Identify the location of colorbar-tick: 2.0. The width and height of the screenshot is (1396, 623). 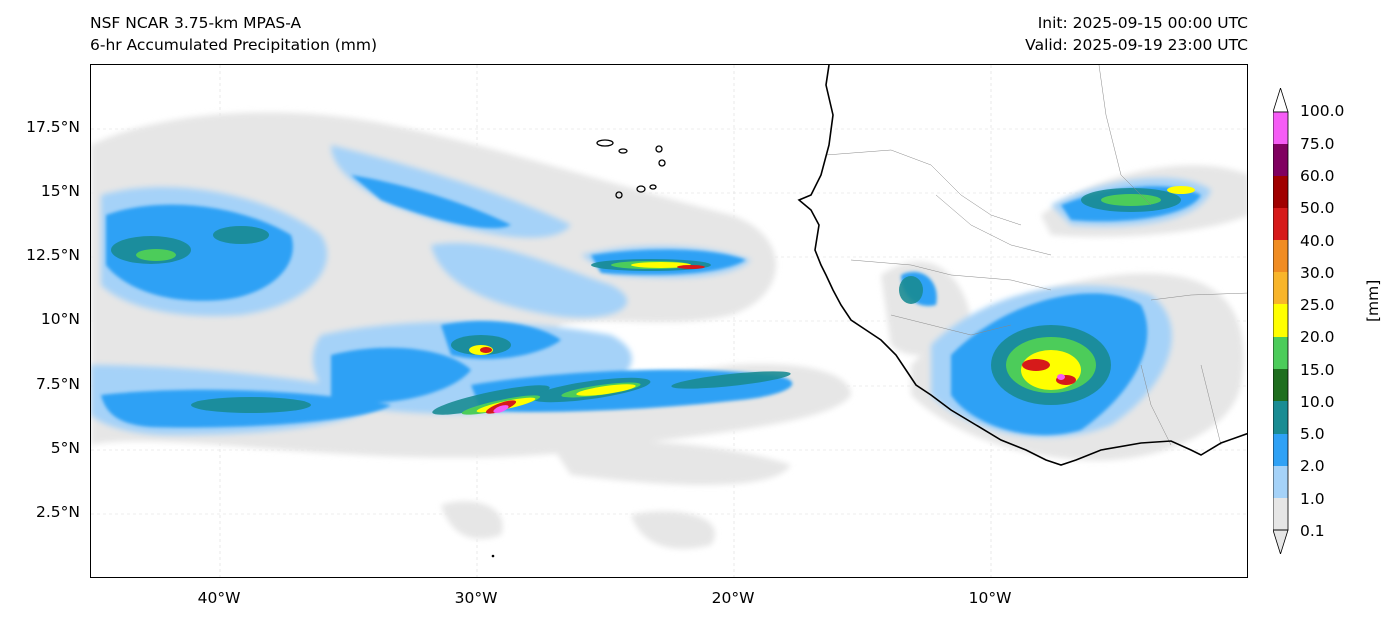
(1312, 466).